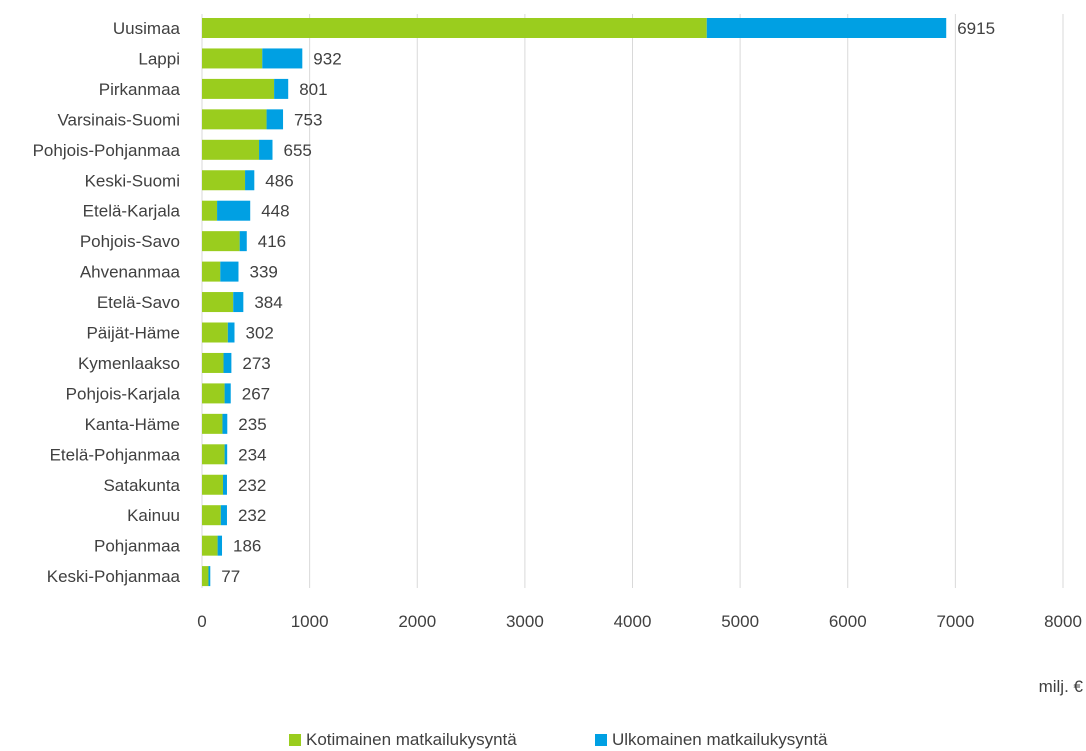  I want to click on bar-lappi-kotimainen, so click(232, 58).